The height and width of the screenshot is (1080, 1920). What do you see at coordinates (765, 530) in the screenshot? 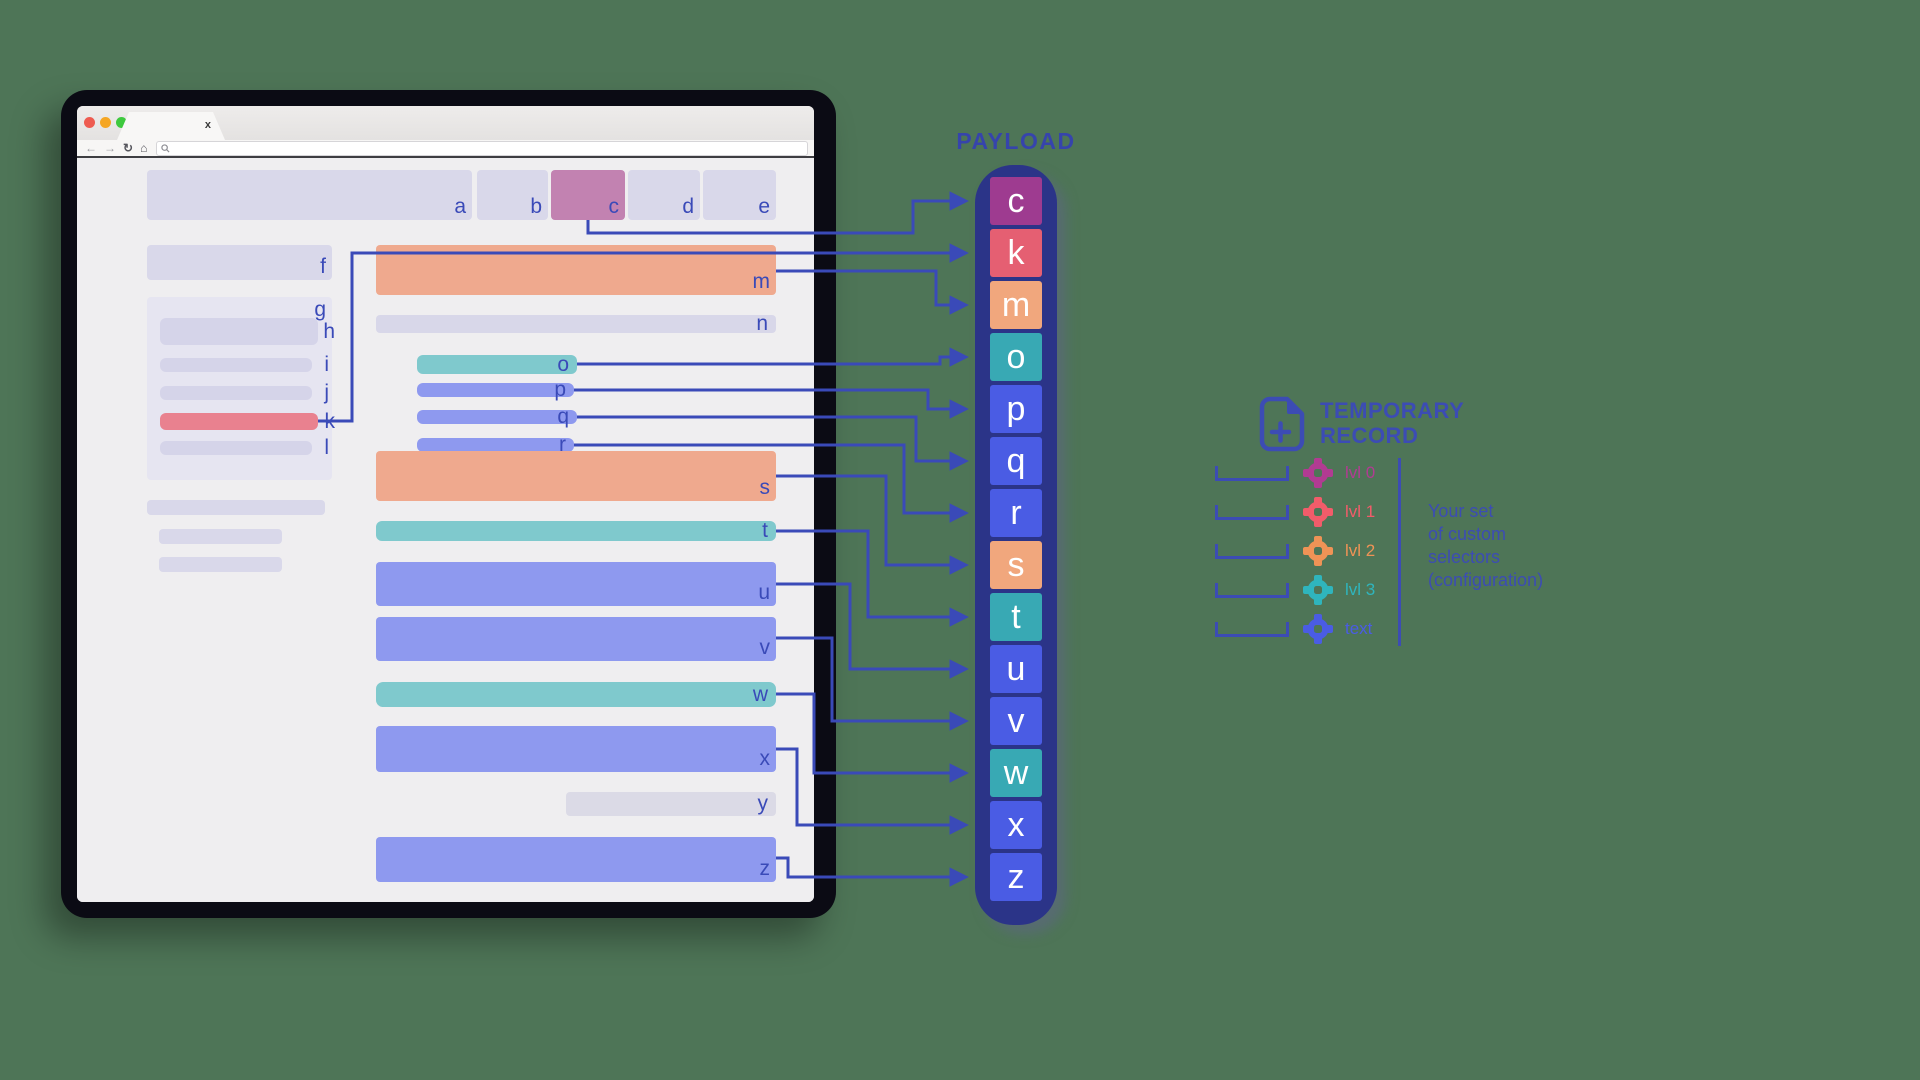
I see `block-label-t: t` at bounding box center [765, 530].